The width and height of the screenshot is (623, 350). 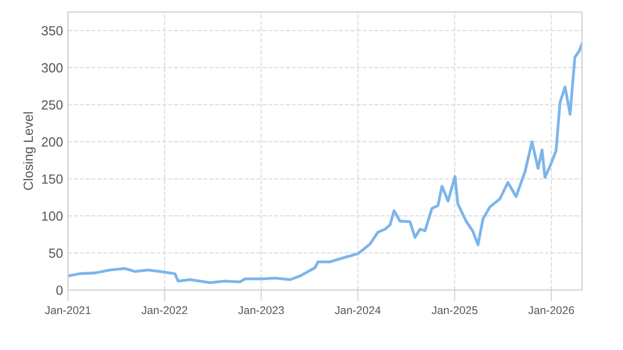 What do you see at coordinates (52, 105) in the screenshot?
I see `y-tick-label: 250` at bounding box center [52, 105].